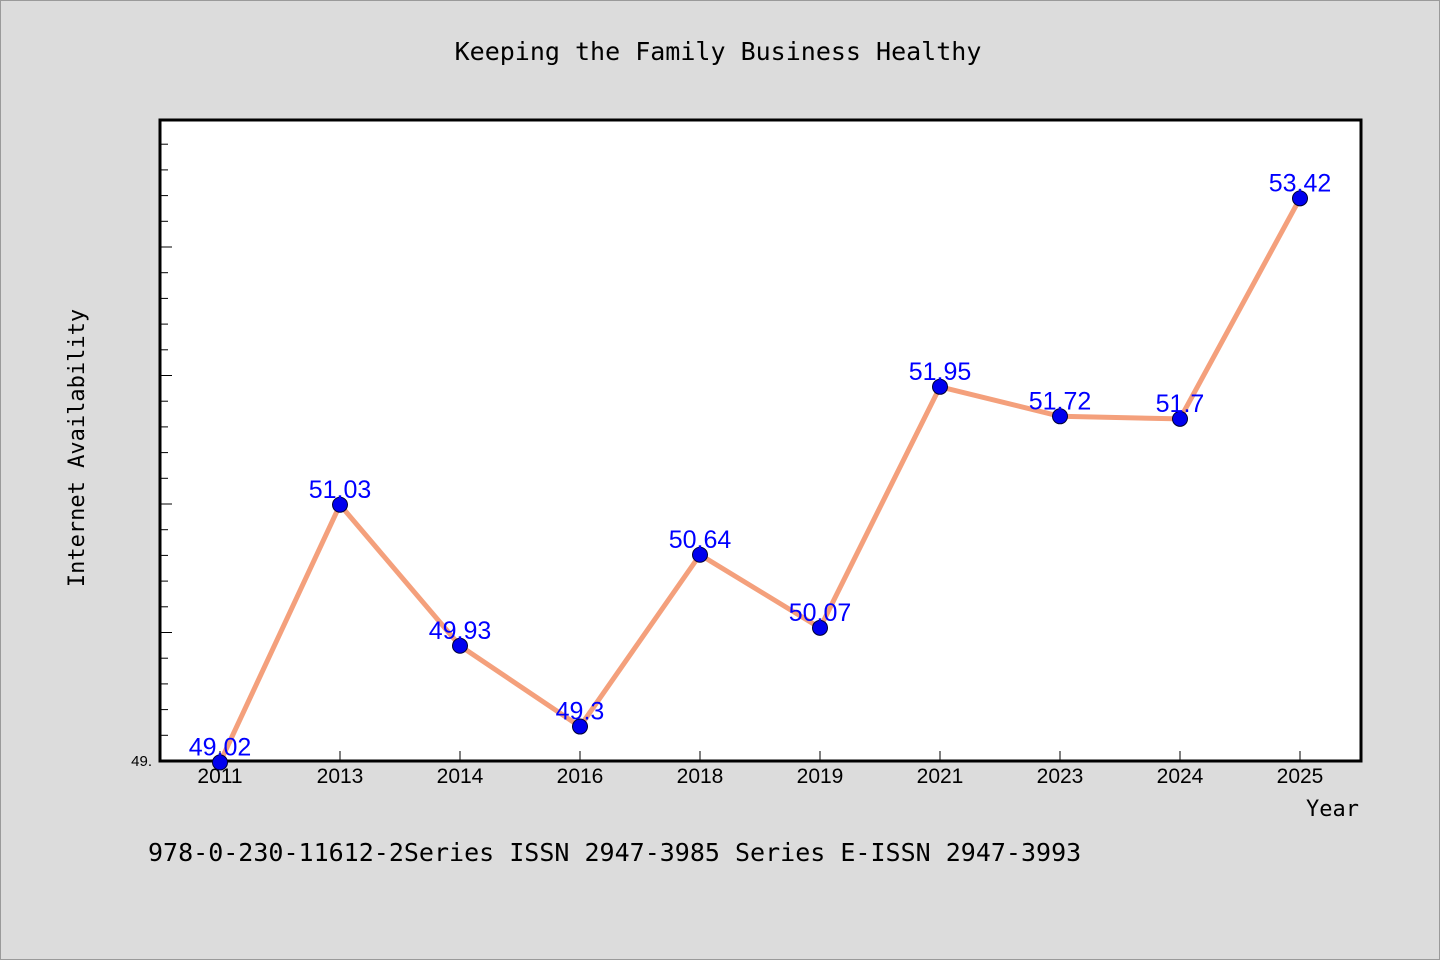 The height and width of the screenshot is (960, 1440). Describe the element at coordinates (820, 776) in the screenshot. I see `x-tick-label: 2019` at that location.